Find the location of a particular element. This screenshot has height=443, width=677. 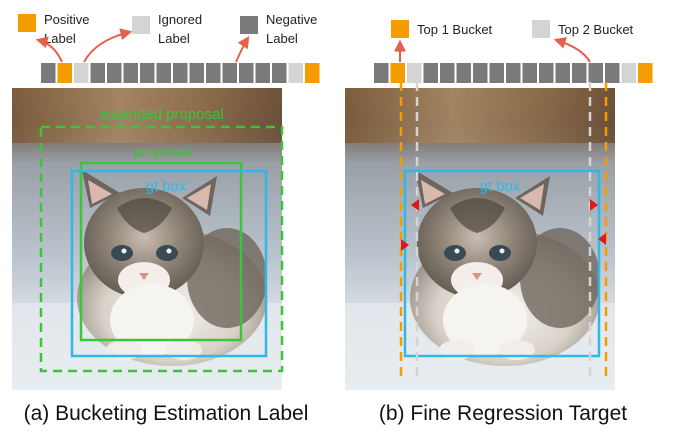

offset-marker-left-bottom is located at coordinates (405, 245).